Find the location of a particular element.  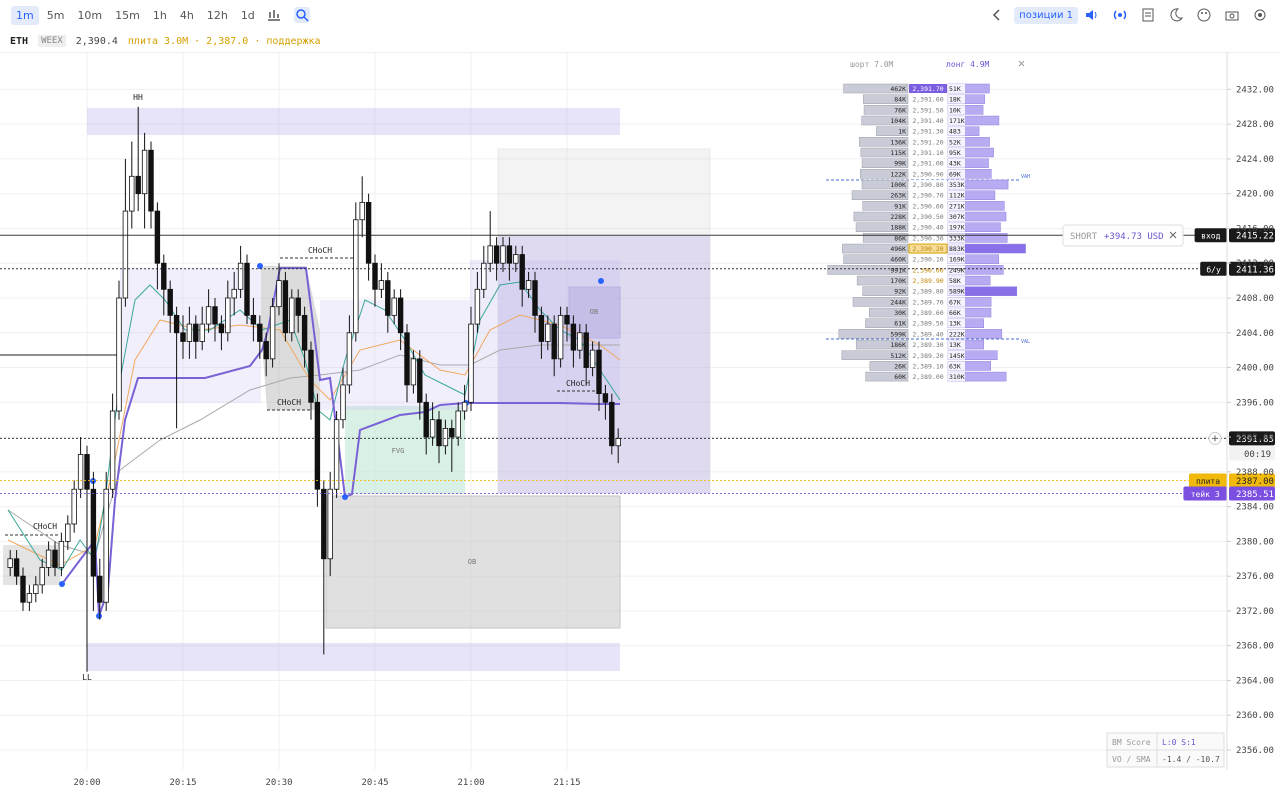

price-tag-name: плита is located at coordinates (1208, 481).